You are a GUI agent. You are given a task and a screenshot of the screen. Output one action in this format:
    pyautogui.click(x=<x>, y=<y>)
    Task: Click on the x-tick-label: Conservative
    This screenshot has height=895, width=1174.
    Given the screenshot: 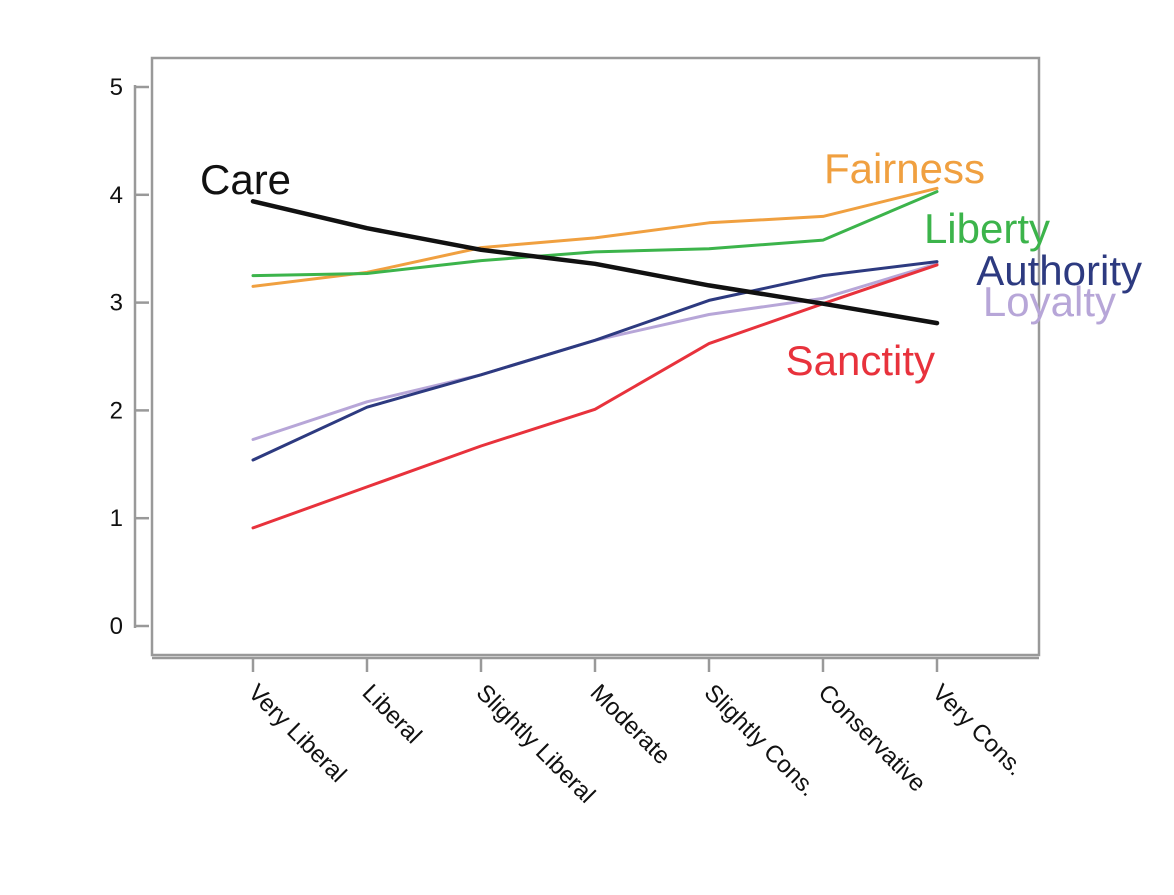 What is the action you would take?
    pyautogui.click(x=872, y=738)
    